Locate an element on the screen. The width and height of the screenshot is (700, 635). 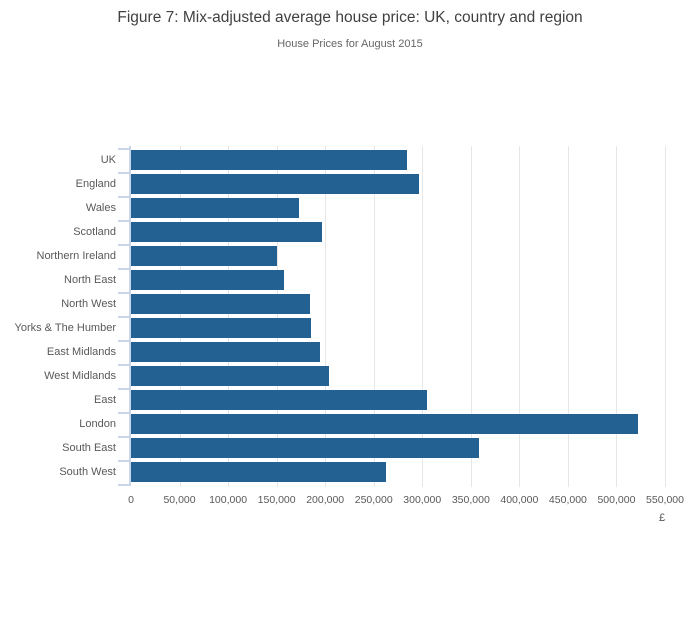
category-label: London is located at coordinates (97, 424).